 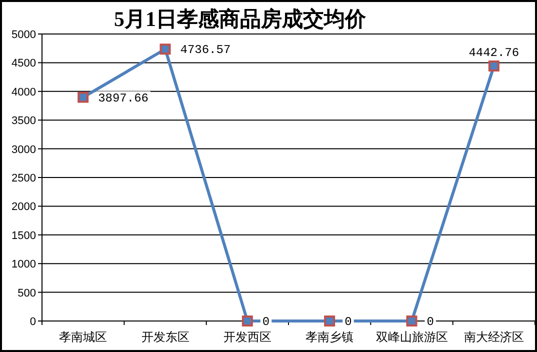 I want to click on x-tick-label: 开发西区, so click(x=247, y=337).